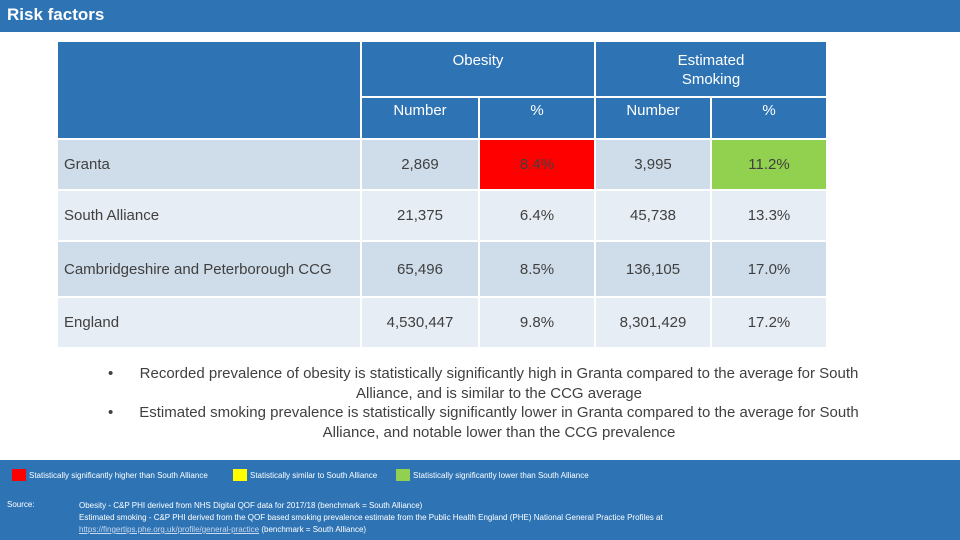 This screenshot has width=960, height=540. I want to click on source-label: Source:, so click(21, 504).